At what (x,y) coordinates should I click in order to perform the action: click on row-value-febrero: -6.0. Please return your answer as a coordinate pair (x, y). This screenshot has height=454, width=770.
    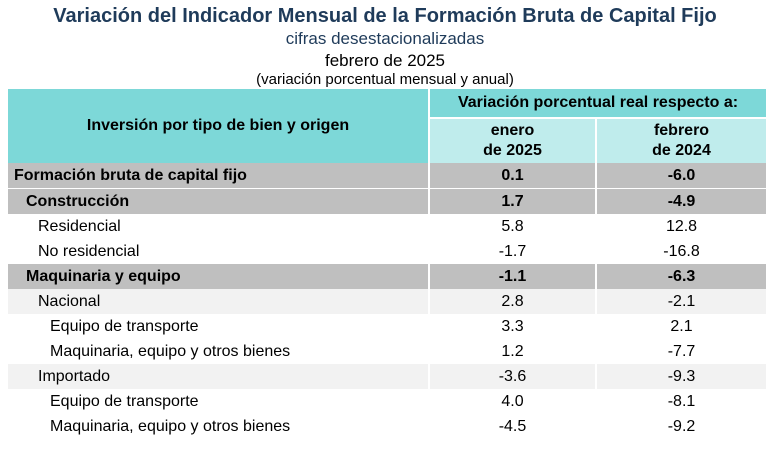
    Looking at the image, I should click on (680, 176).